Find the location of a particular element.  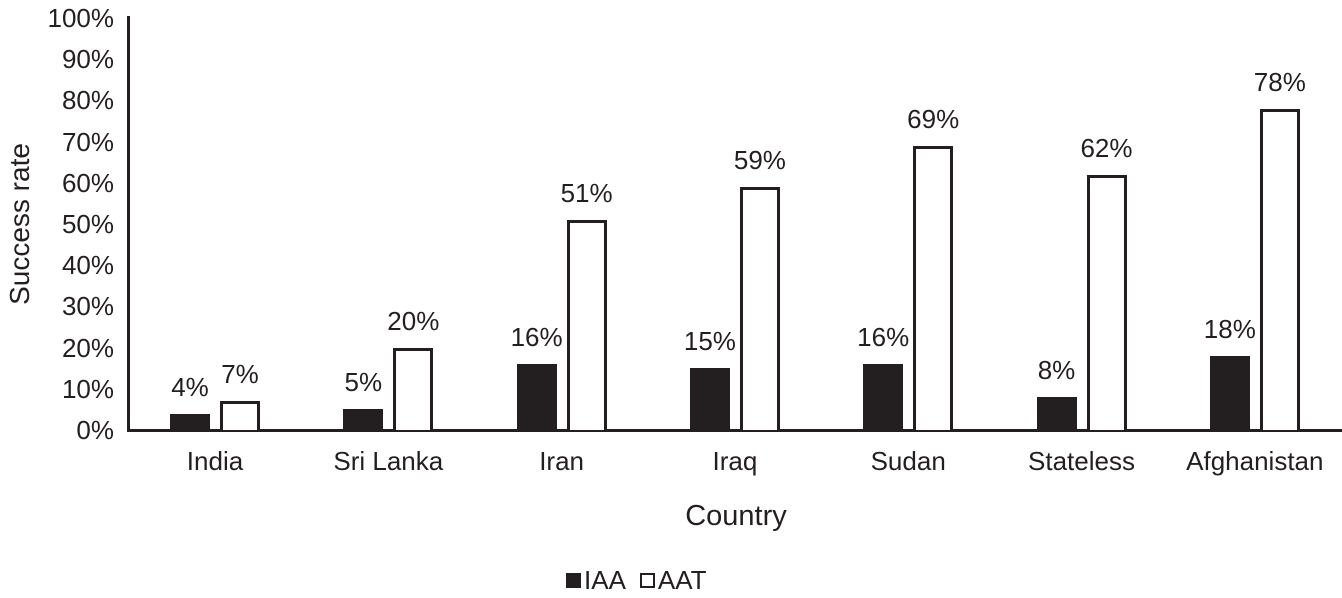

x-tick-label: Afghanistan is located at coordinates (1255, 461).